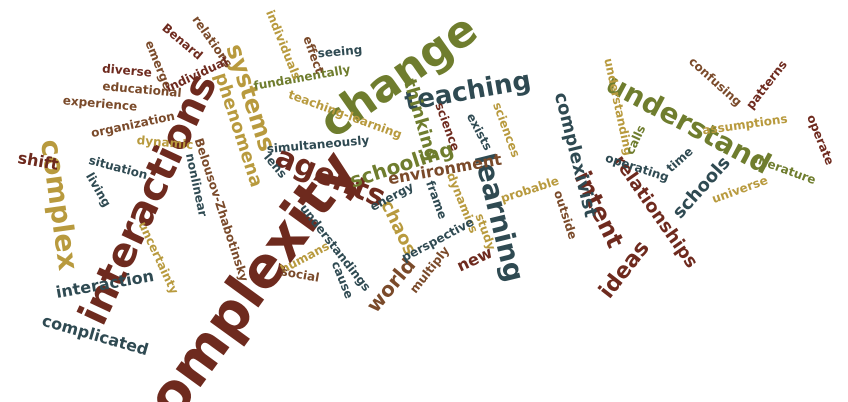 Image resolution: width=848 pixels, height=402 pixels. What do you see at coordinates (100, 103) in the screenshot?
I see `word-experience: experience` at bounding box center [100, 103].